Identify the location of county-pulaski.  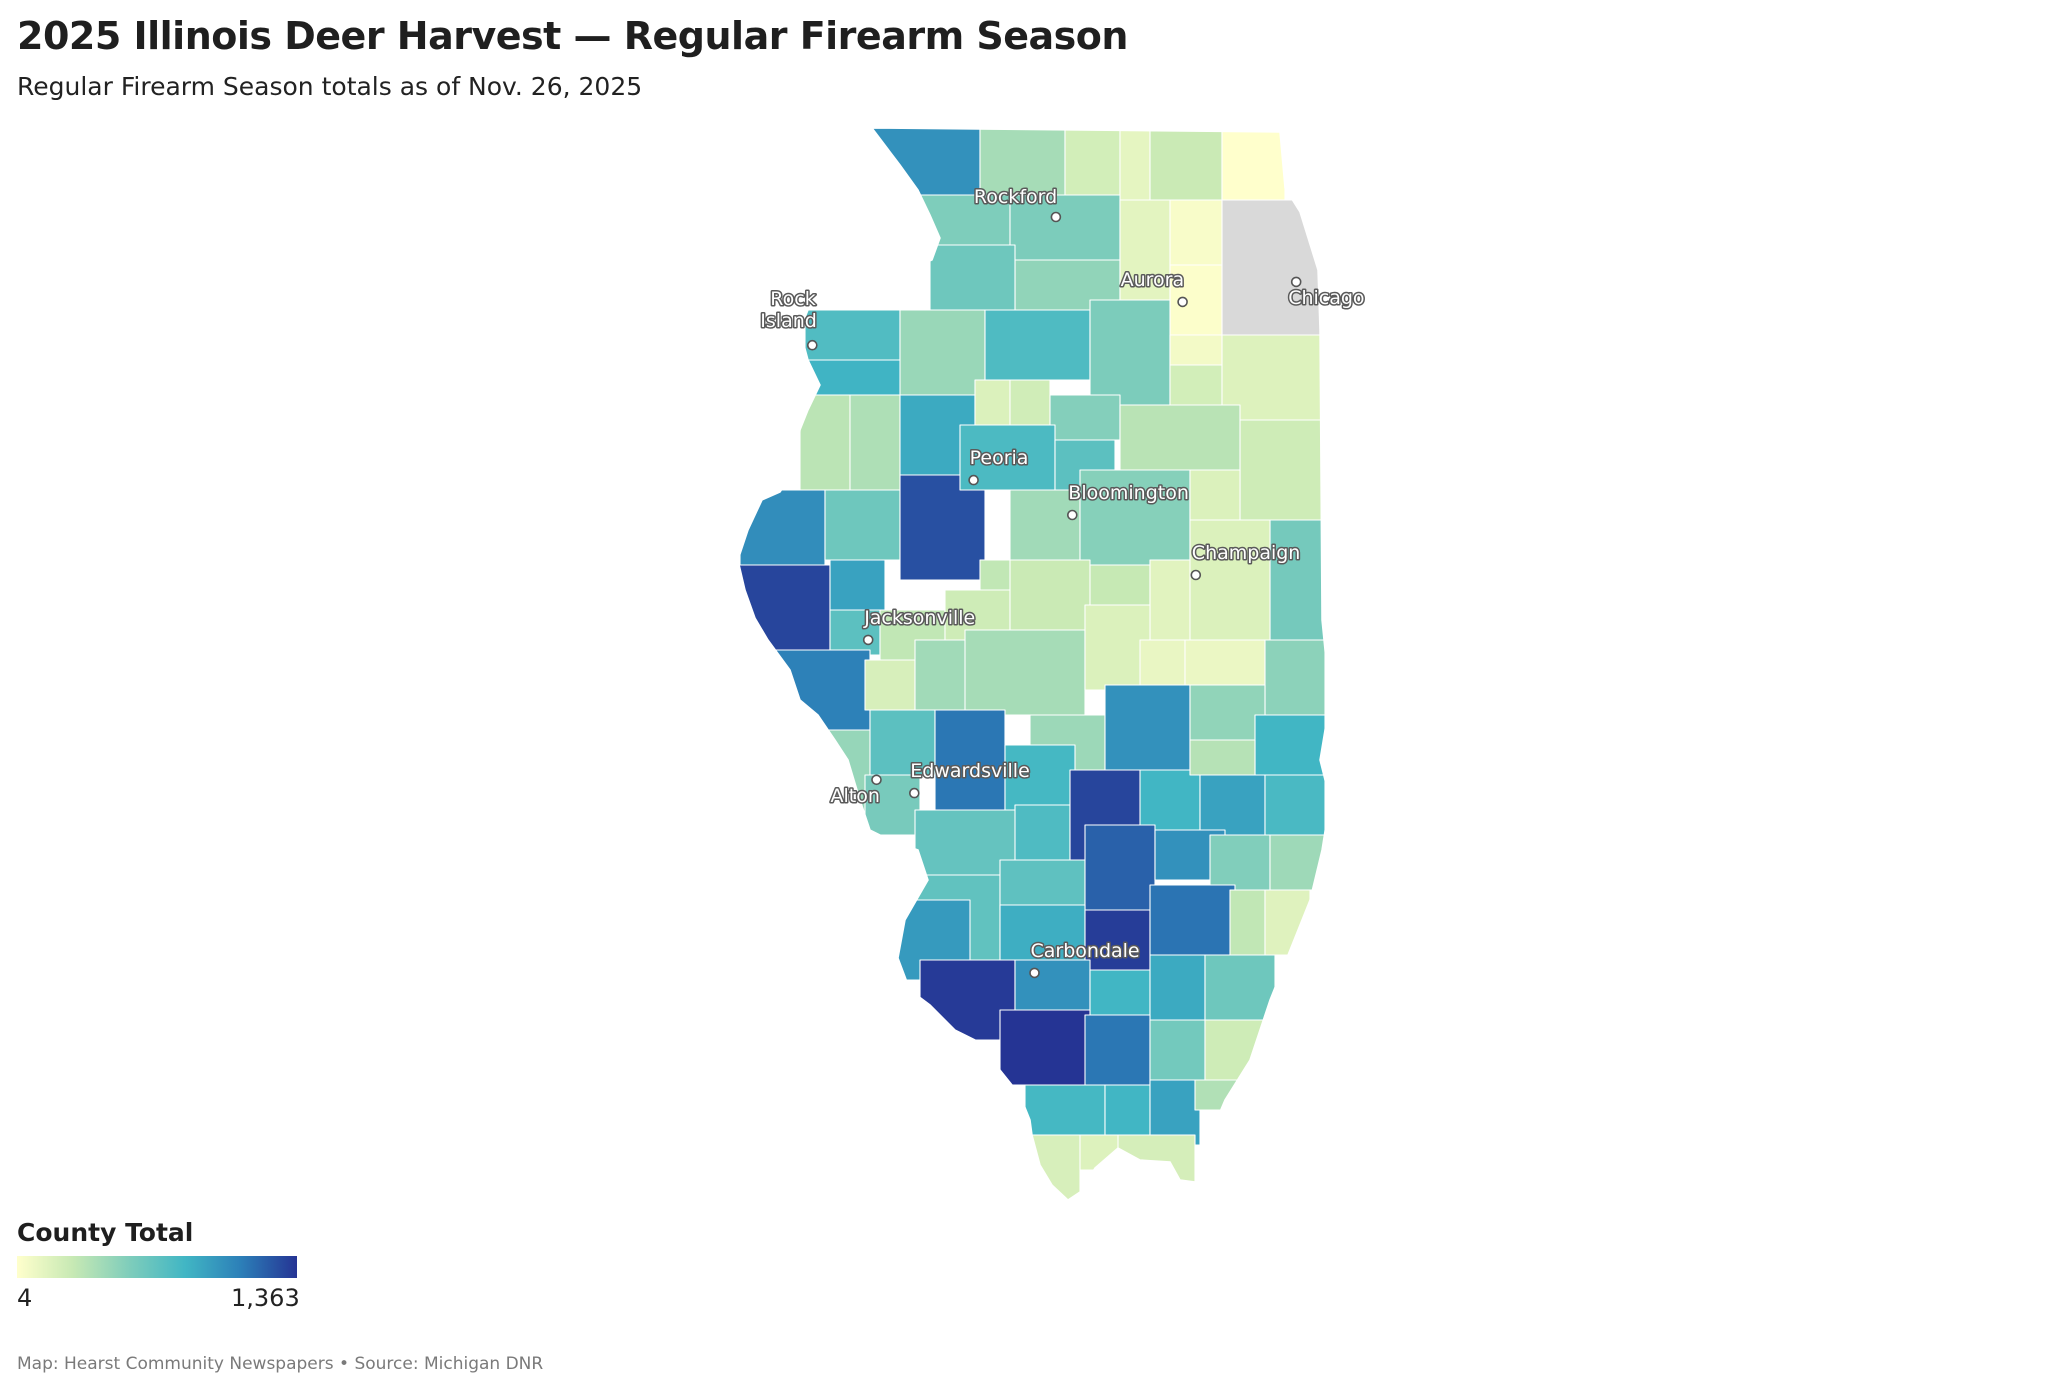
(1100, 1152).